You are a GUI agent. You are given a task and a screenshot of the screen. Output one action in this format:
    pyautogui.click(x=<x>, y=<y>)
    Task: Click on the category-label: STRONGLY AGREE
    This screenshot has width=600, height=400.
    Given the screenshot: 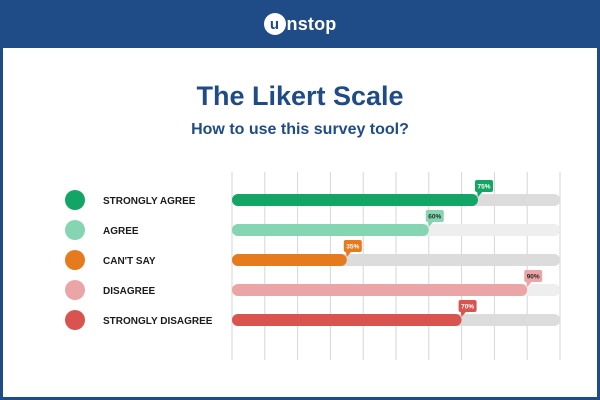 What is the action you would take?
    pyautogui.click(x=149, y=201)
    